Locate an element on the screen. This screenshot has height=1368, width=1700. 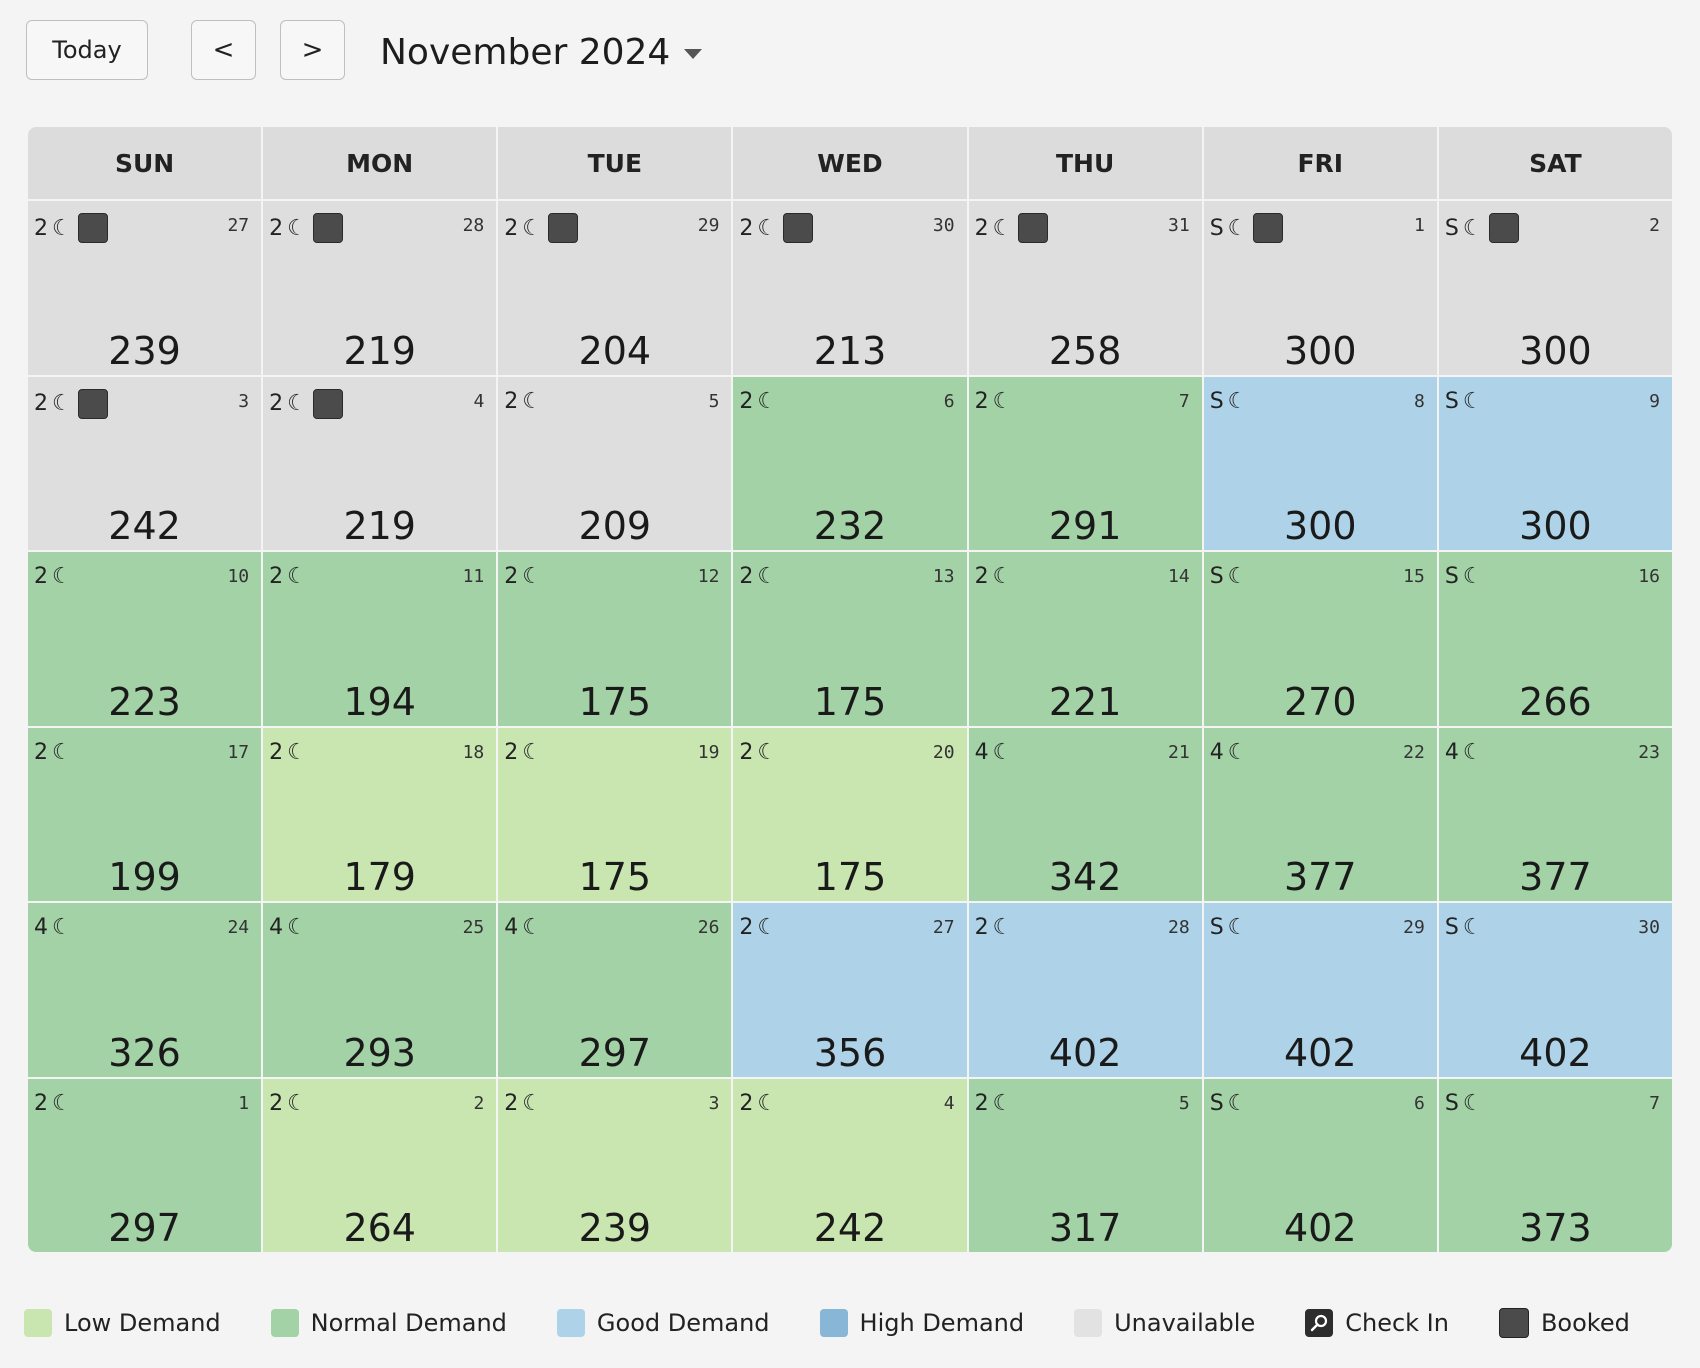
day-cell: 2 ☾ 2 264 is located at coordinates (380, 1165).